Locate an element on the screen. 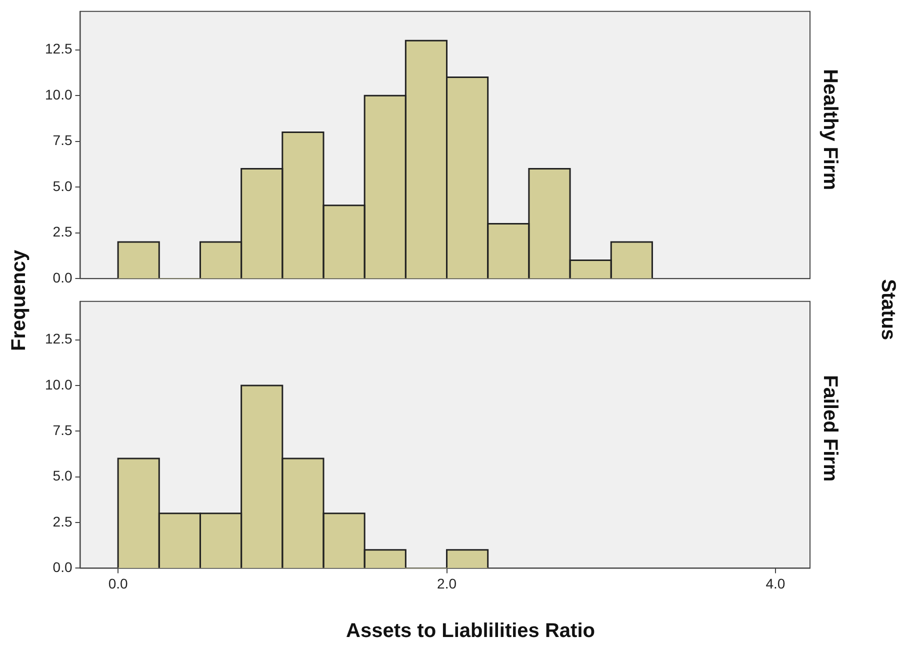 The width and height of the screenshot is (918, 652). text: Status is located at coordinates (887, 310).